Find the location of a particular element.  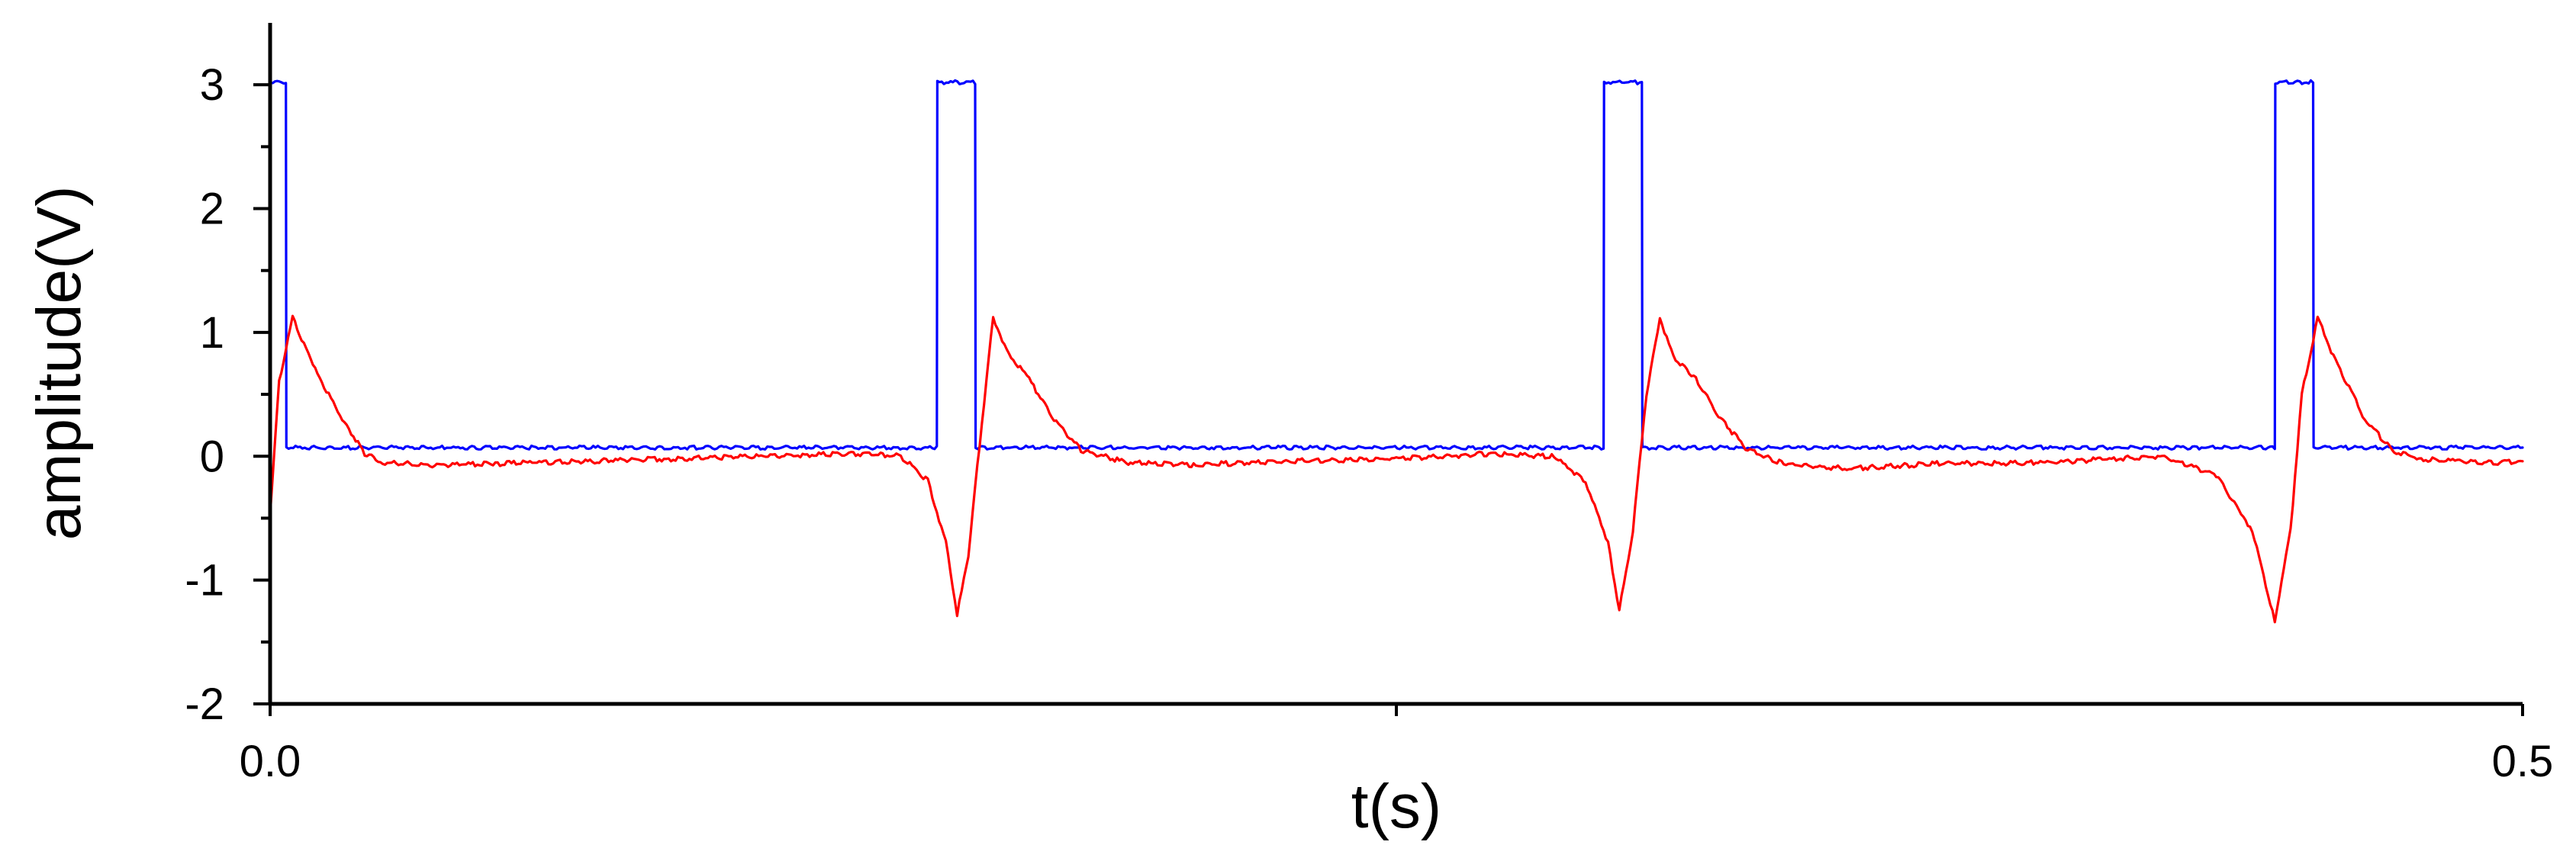

y-axis-title: amplitude(V) is located at coordinates (59, 363).